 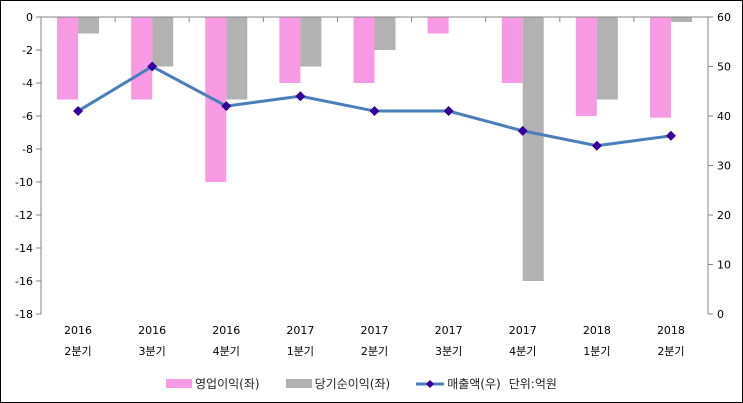 I want to click on left-tick-label: -16, so click(x=24, y=281).